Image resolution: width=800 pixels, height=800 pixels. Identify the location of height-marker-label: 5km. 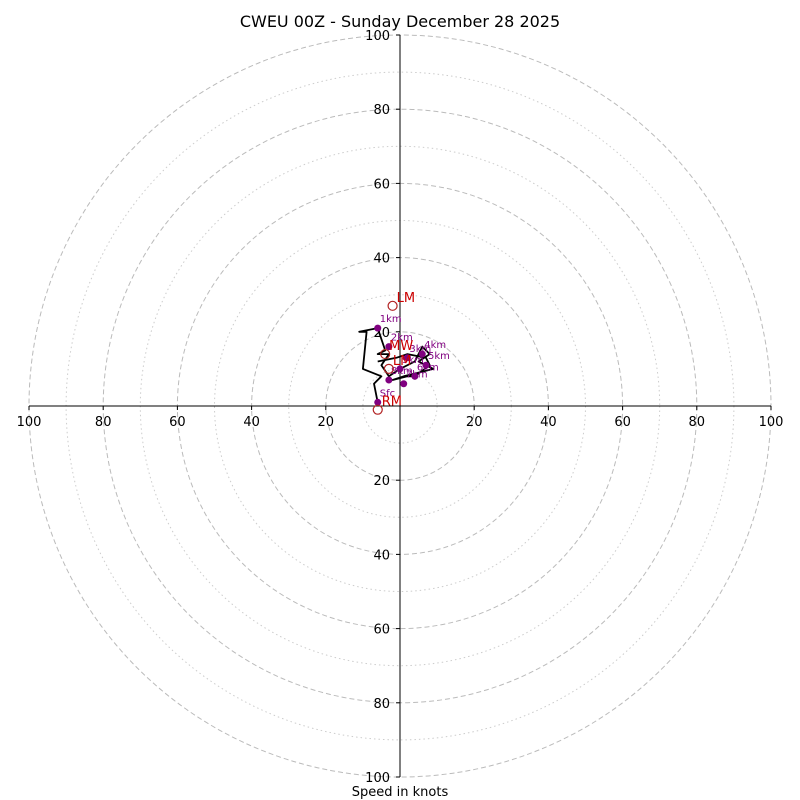
(439, 356).